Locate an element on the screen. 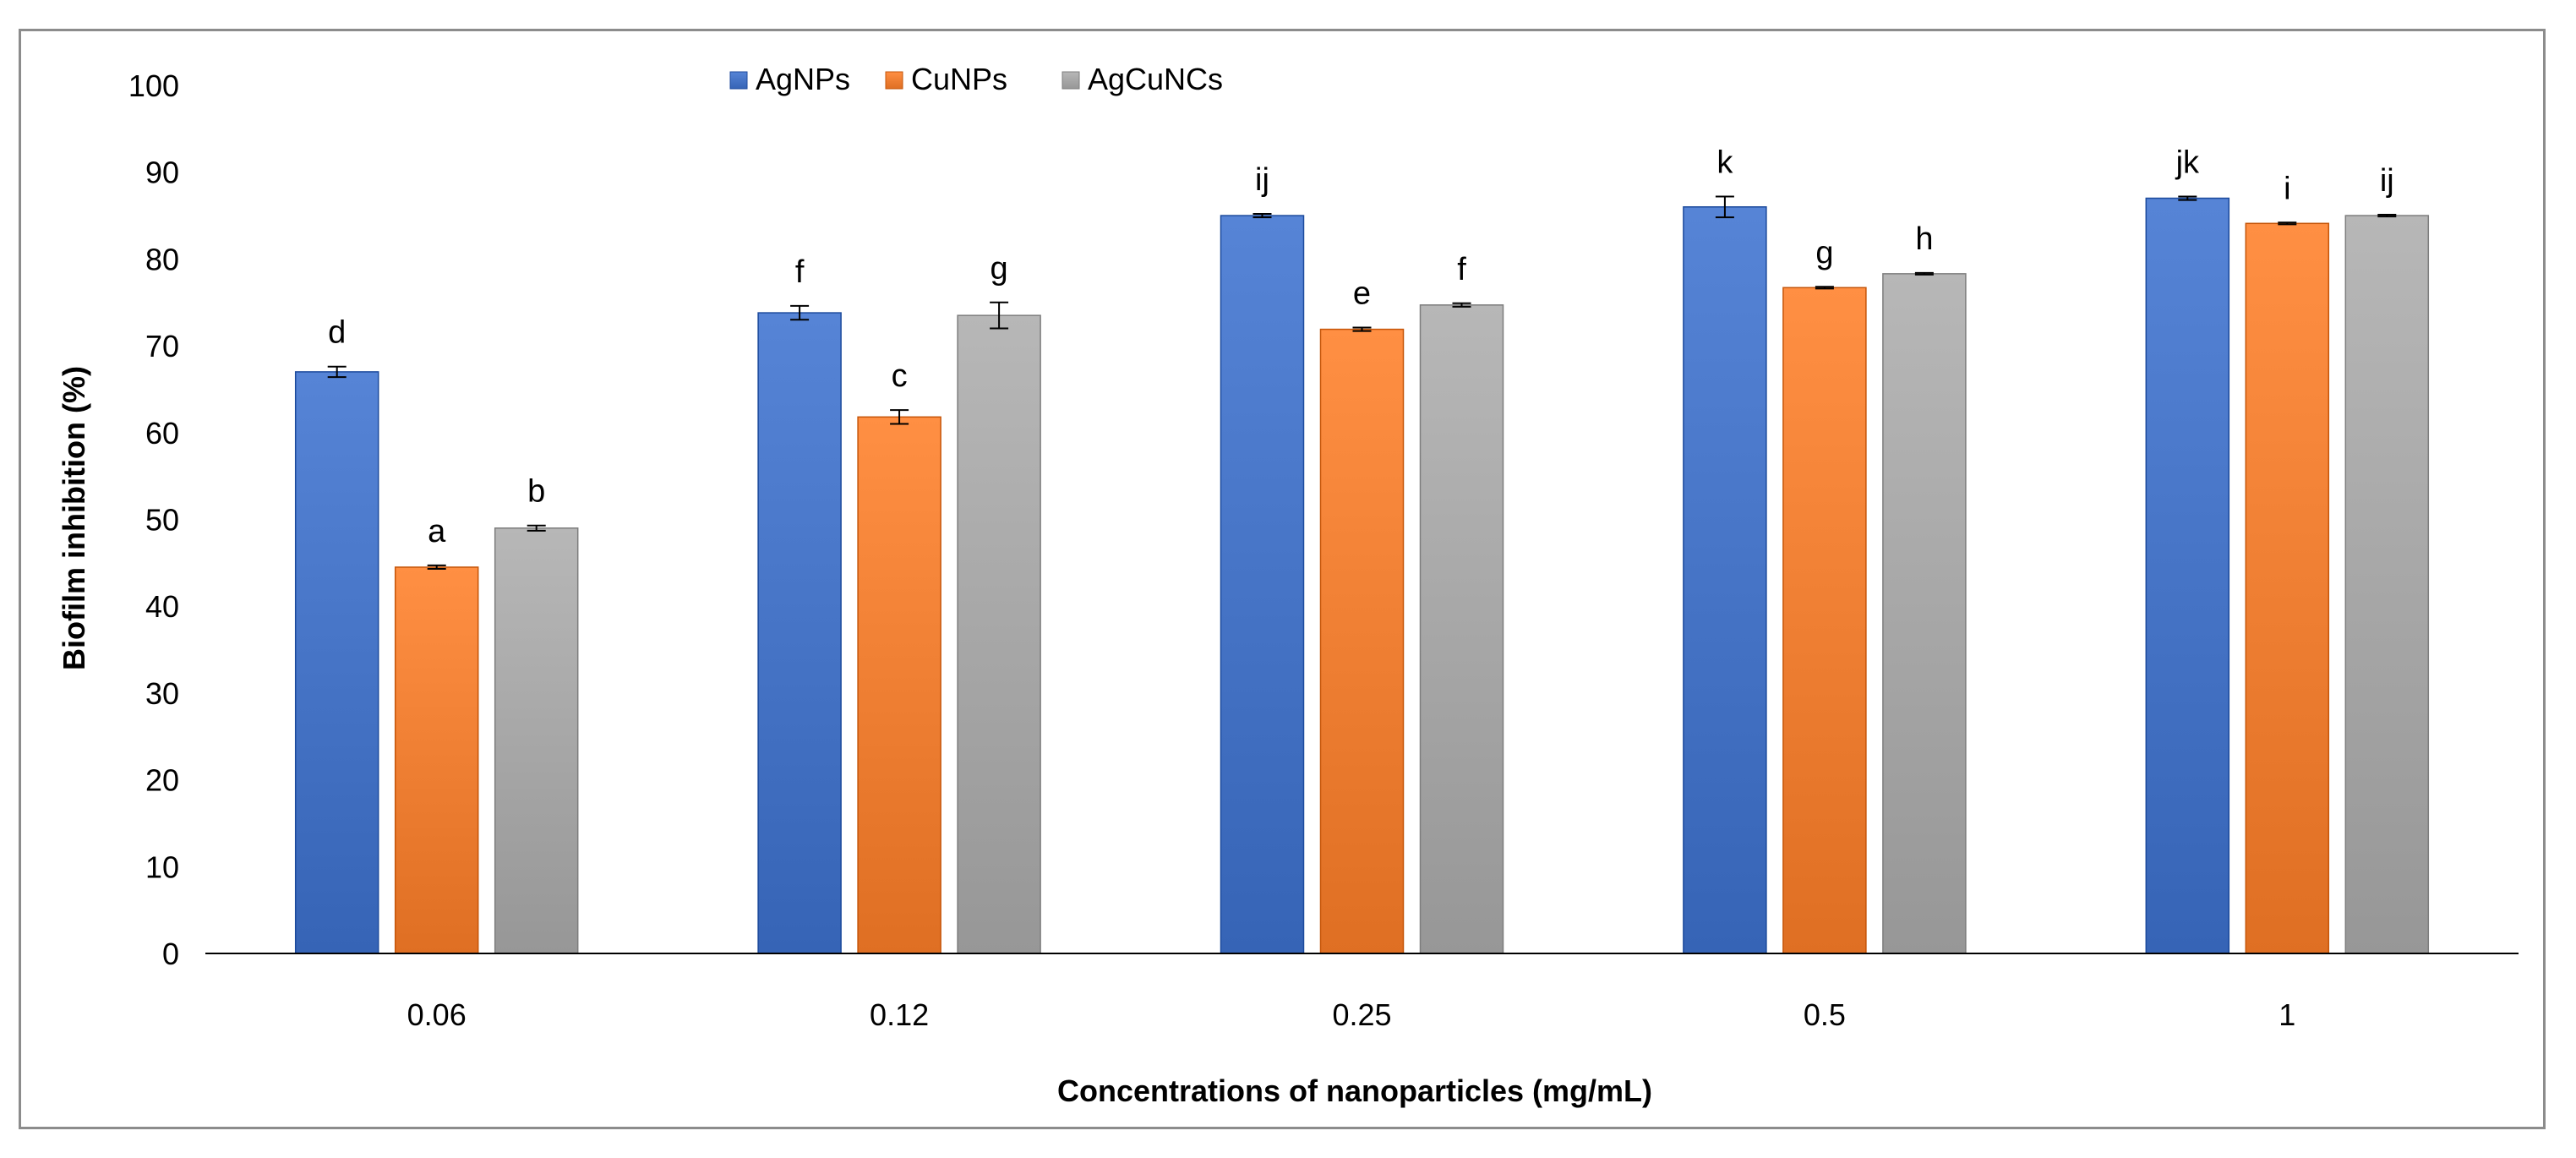 The image size is (2576, 1158). error-bar-agcuncs-0.06 is located at coordinates (536, 528).